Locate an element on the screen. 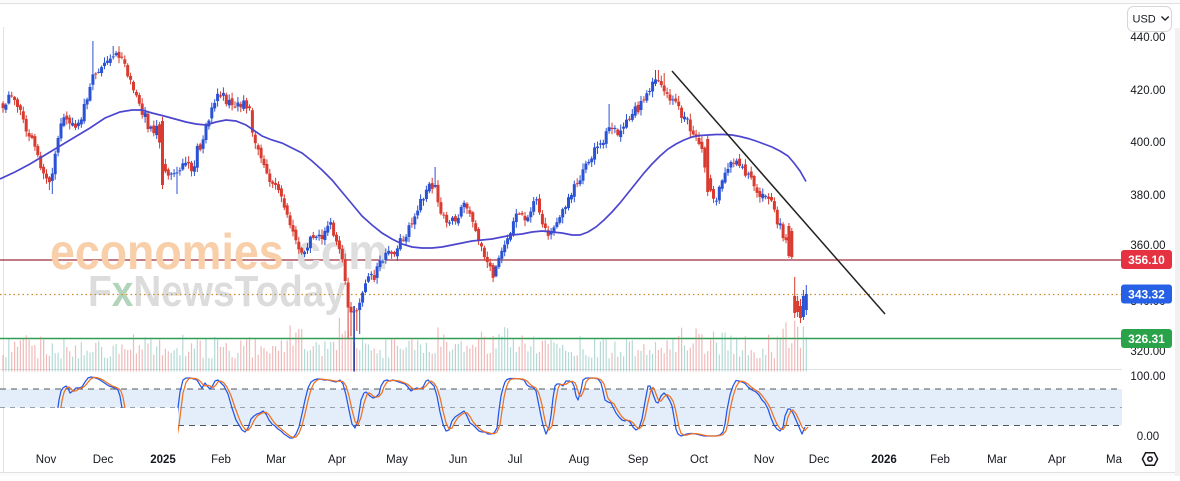 The width and height of the screenshot is (1180, 481). svg-text: 420.00 is located at coordinates (1147, 91).